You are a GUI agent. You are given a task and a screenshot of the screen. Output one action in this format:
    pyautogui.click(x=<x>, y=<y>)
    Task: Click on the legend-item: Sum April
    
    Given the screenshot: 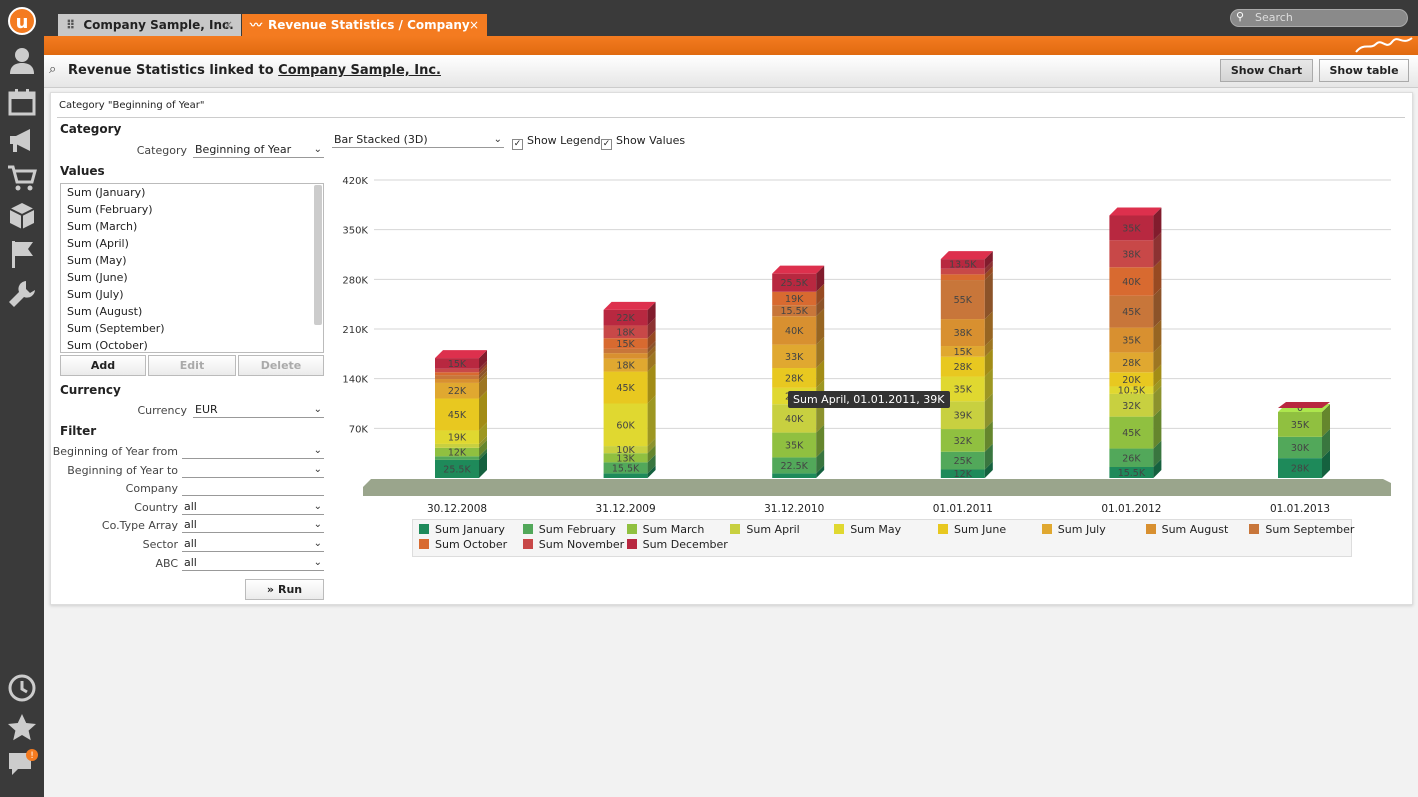 What is the action you would take?
    pyautogui.click(x=765, y=529)
    